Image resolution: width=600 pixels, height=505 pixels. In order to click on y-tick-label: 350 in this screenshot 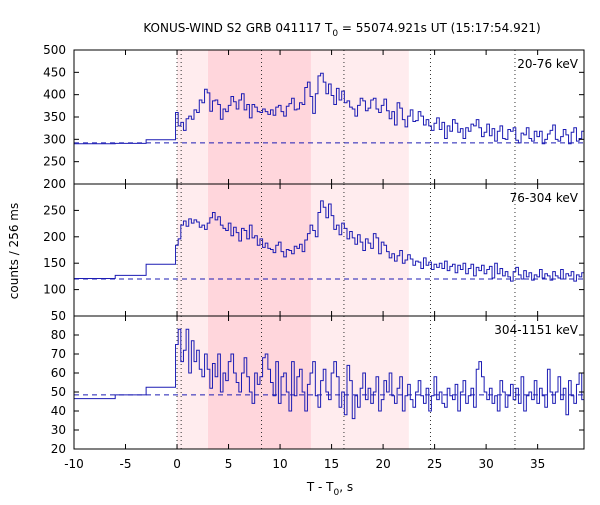, I will do `click(54, 117)`.